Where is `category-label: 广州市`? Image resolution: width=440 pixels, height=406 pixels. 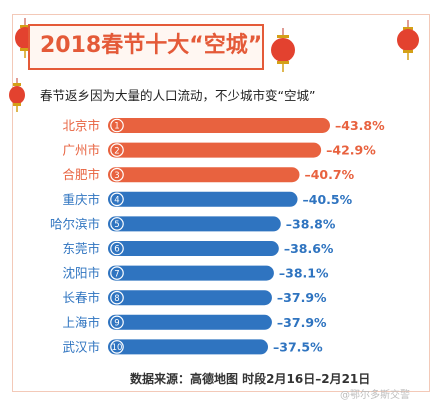
category-label: 广州市 is located at coordinates (81, 150).